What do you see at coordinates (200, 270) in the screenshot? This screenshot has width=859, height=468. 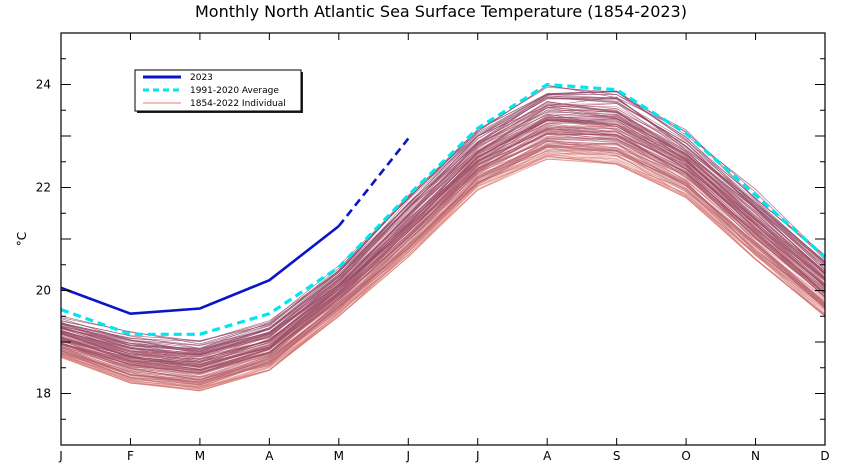 I see `series-2023-line` at bounding box center [200, 270].